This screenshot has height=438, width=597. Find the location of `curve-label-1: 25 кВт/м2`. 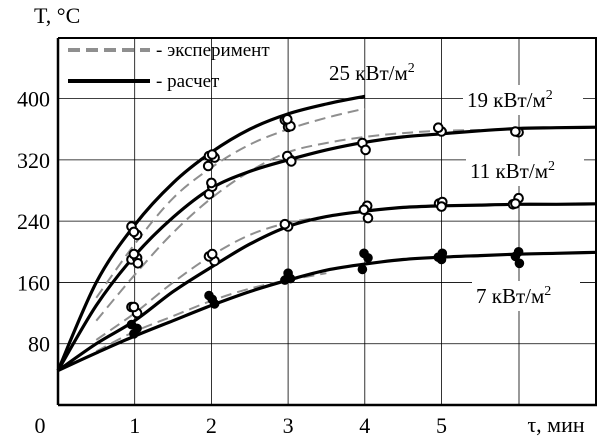

curve-label-1: 25 кВт/м2 is located at coordinates (372, 73).